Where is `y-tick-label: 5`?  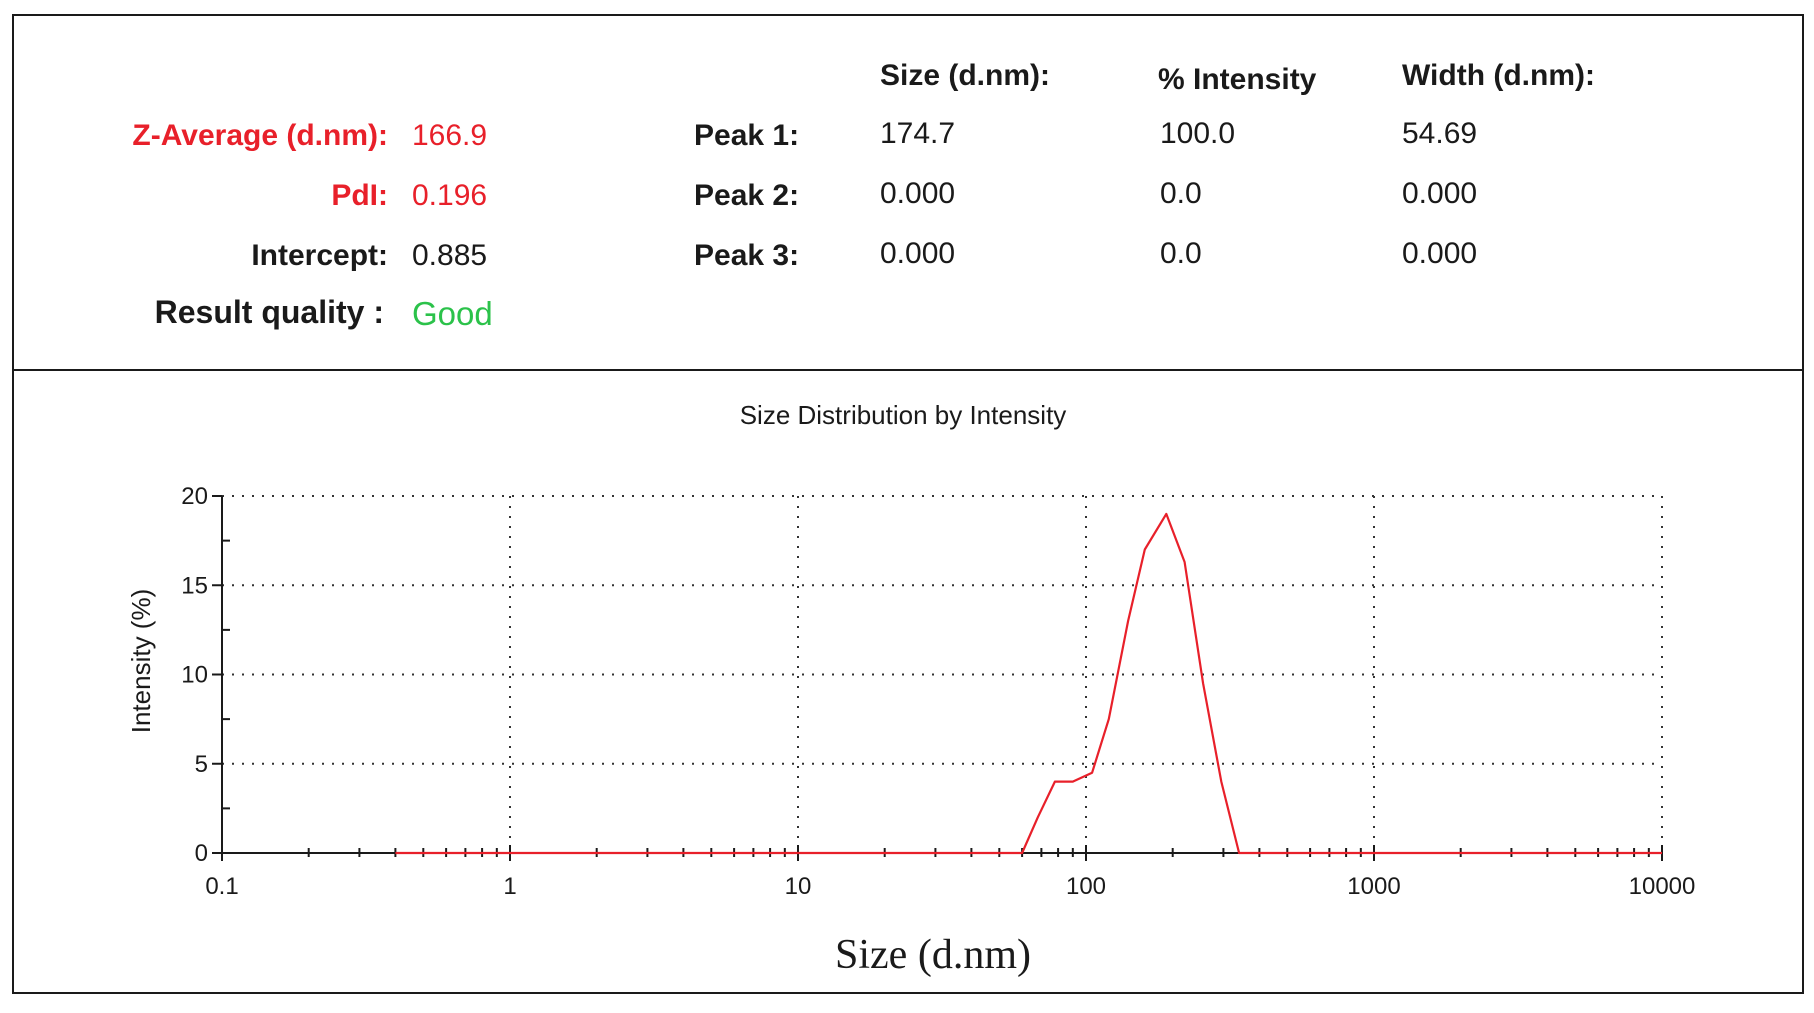
y-tick-label: 5 is located at coordinates (201, 764).